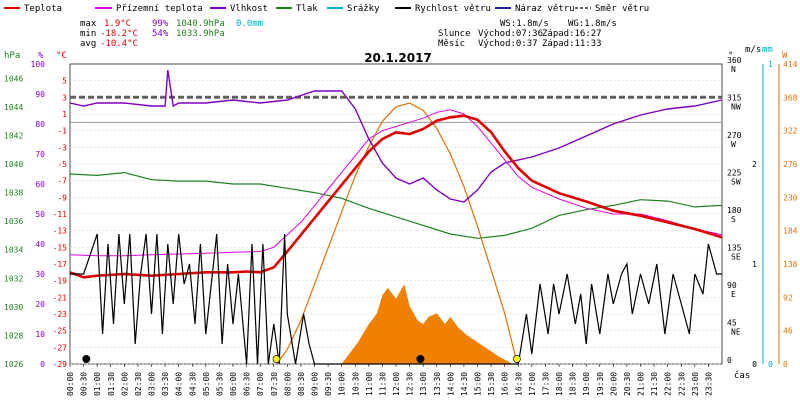  What do you see at coordinates (13, 307) in the screenshot?
I see `tick-hpa-8: 1030` at bounding box center [13, 307].